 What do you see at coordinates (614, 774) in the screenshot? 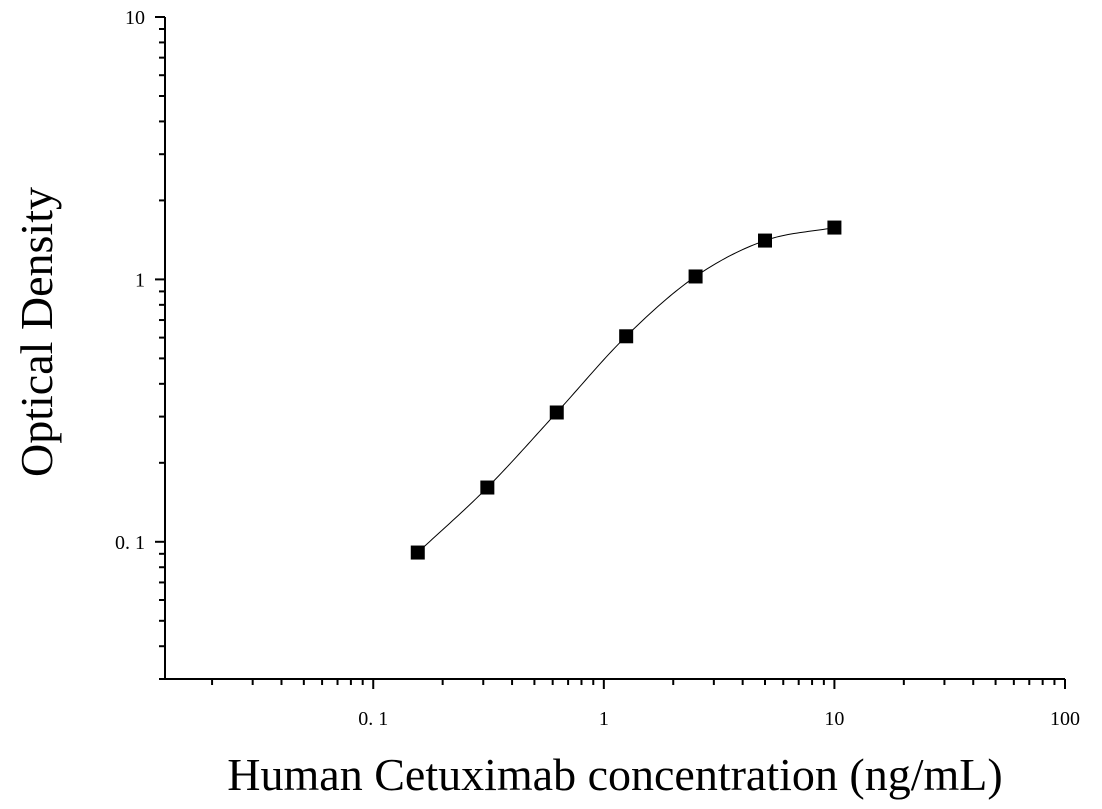
I see `x-axis-title: Human Cetuximab concentration (ng/mL)` at bounding box center [614, 774].